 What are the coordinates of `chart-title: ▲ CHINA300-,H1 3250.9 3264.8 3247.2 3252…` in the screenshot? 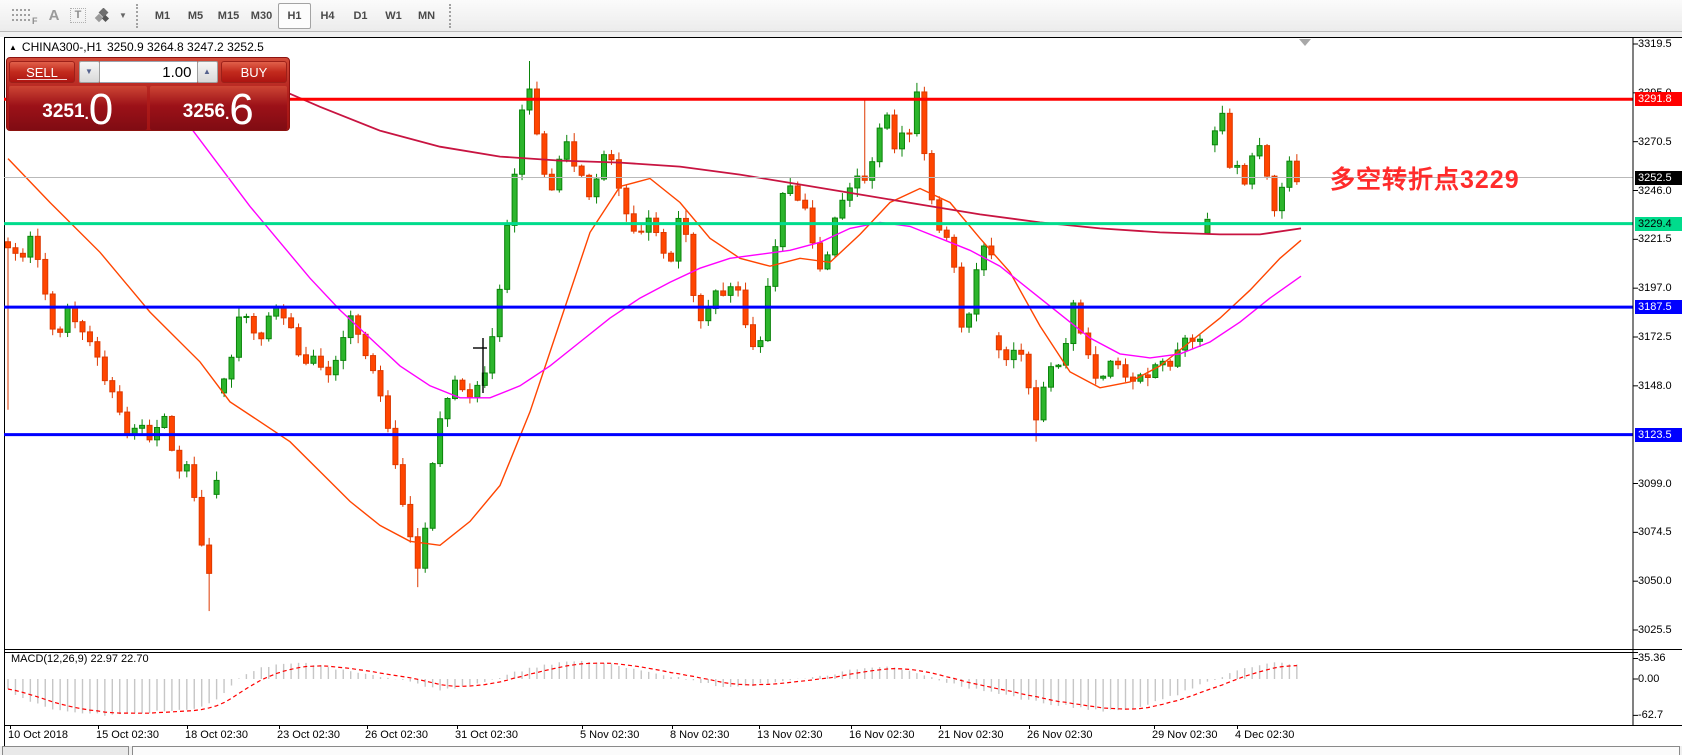 It's located at (136, 47).